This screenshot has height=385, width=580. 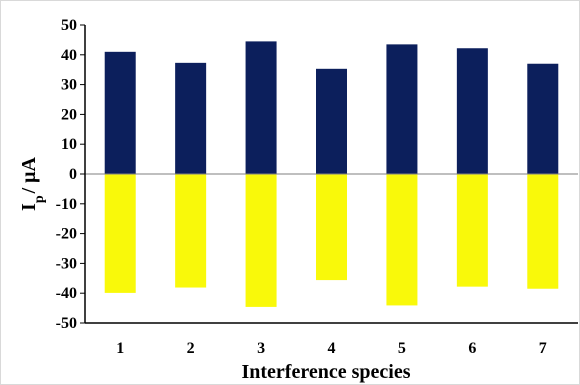 What do you see at coordinates (69, 55) in the screenshot?
I see `y-tick-label: 40` at bounding box center [69, 55].